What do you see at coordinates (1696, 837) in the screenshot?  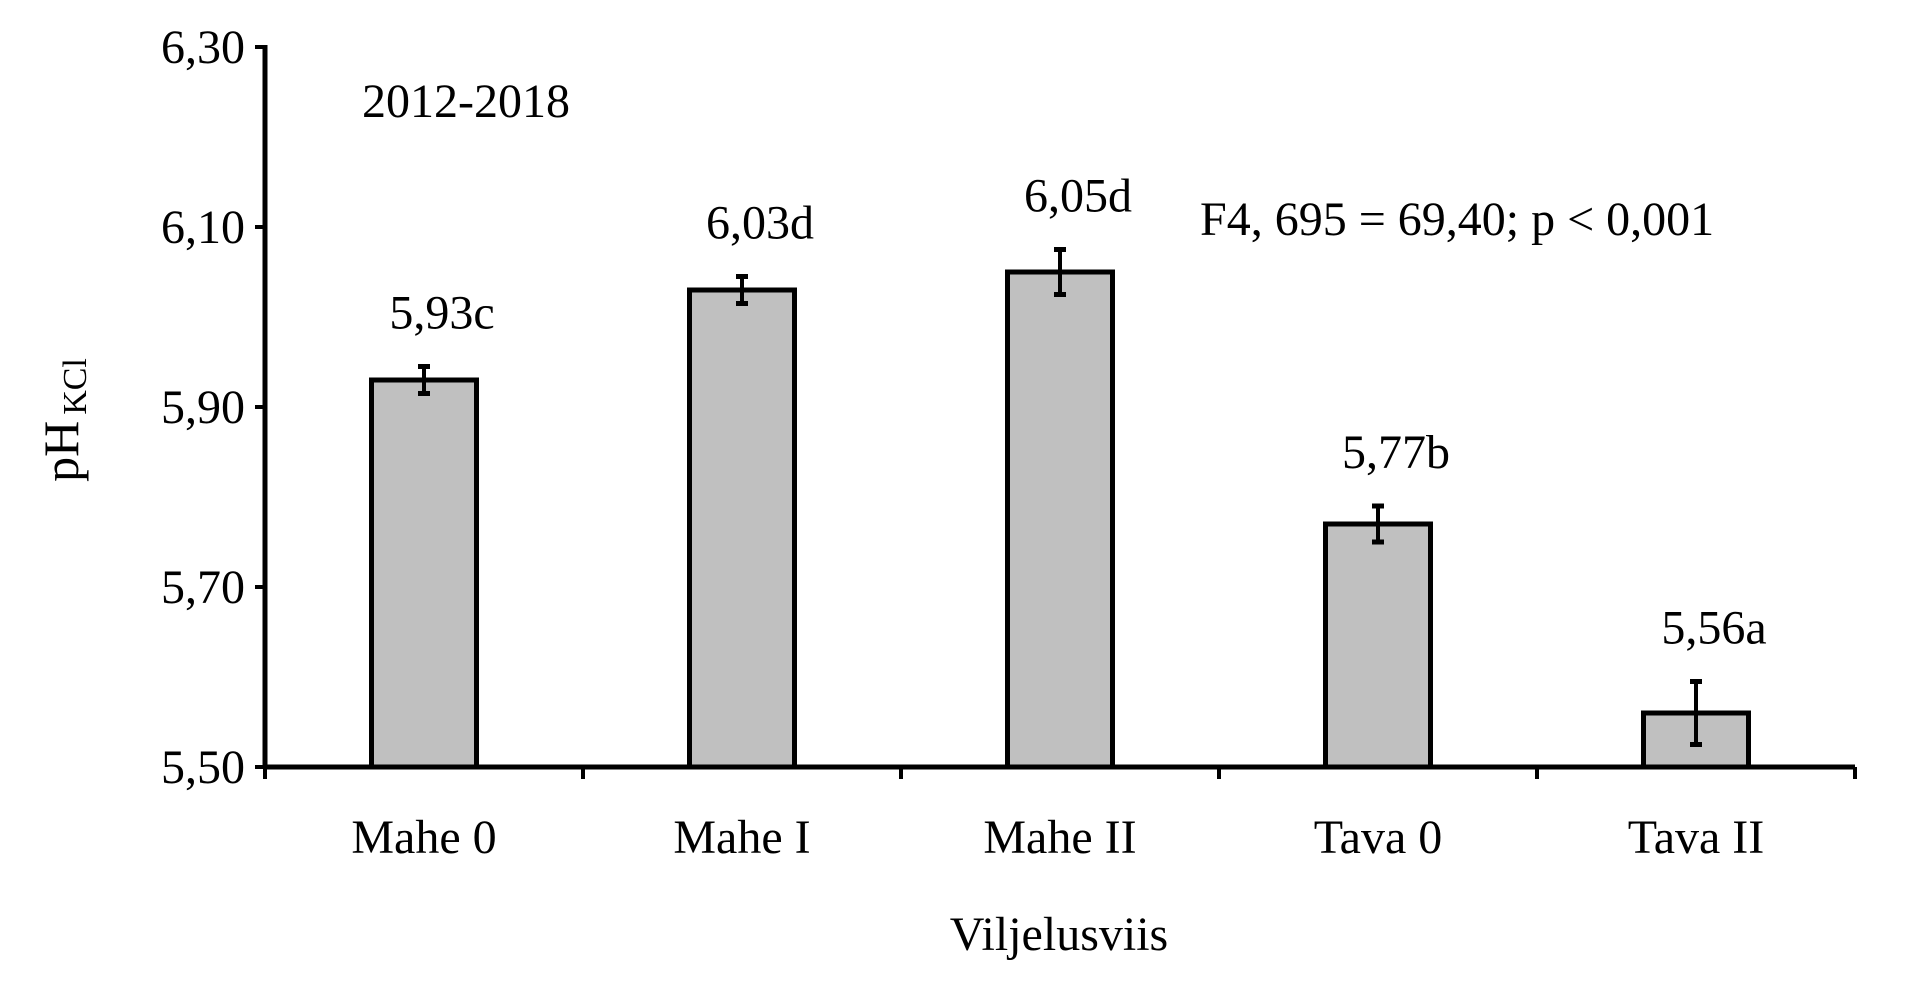 I see `x-tick-label: Tava II` at bounding box center [1696, 837].